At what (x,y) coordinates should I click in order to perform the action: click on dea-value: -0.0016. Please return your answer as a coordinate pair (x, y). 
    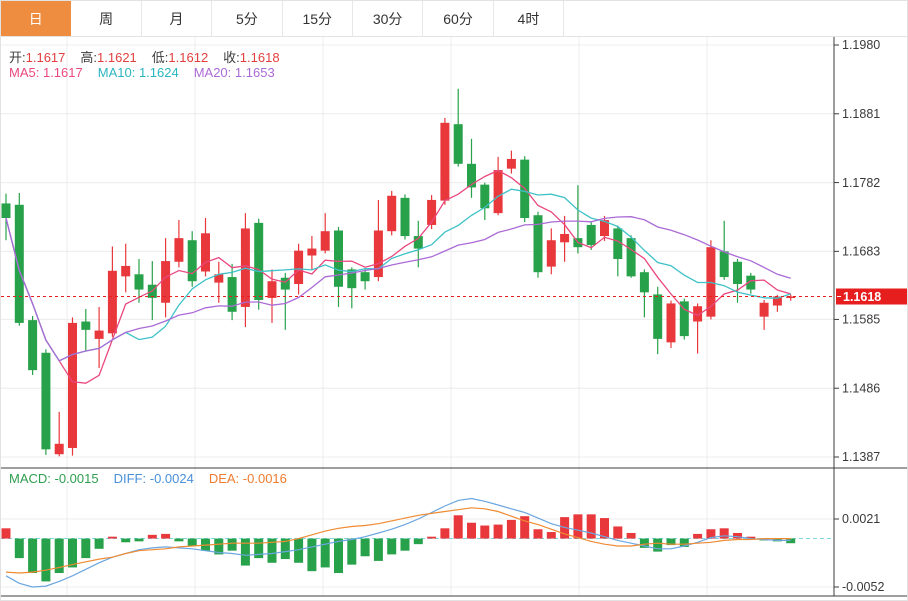
    Looking at the image, I should click on (264, 478).